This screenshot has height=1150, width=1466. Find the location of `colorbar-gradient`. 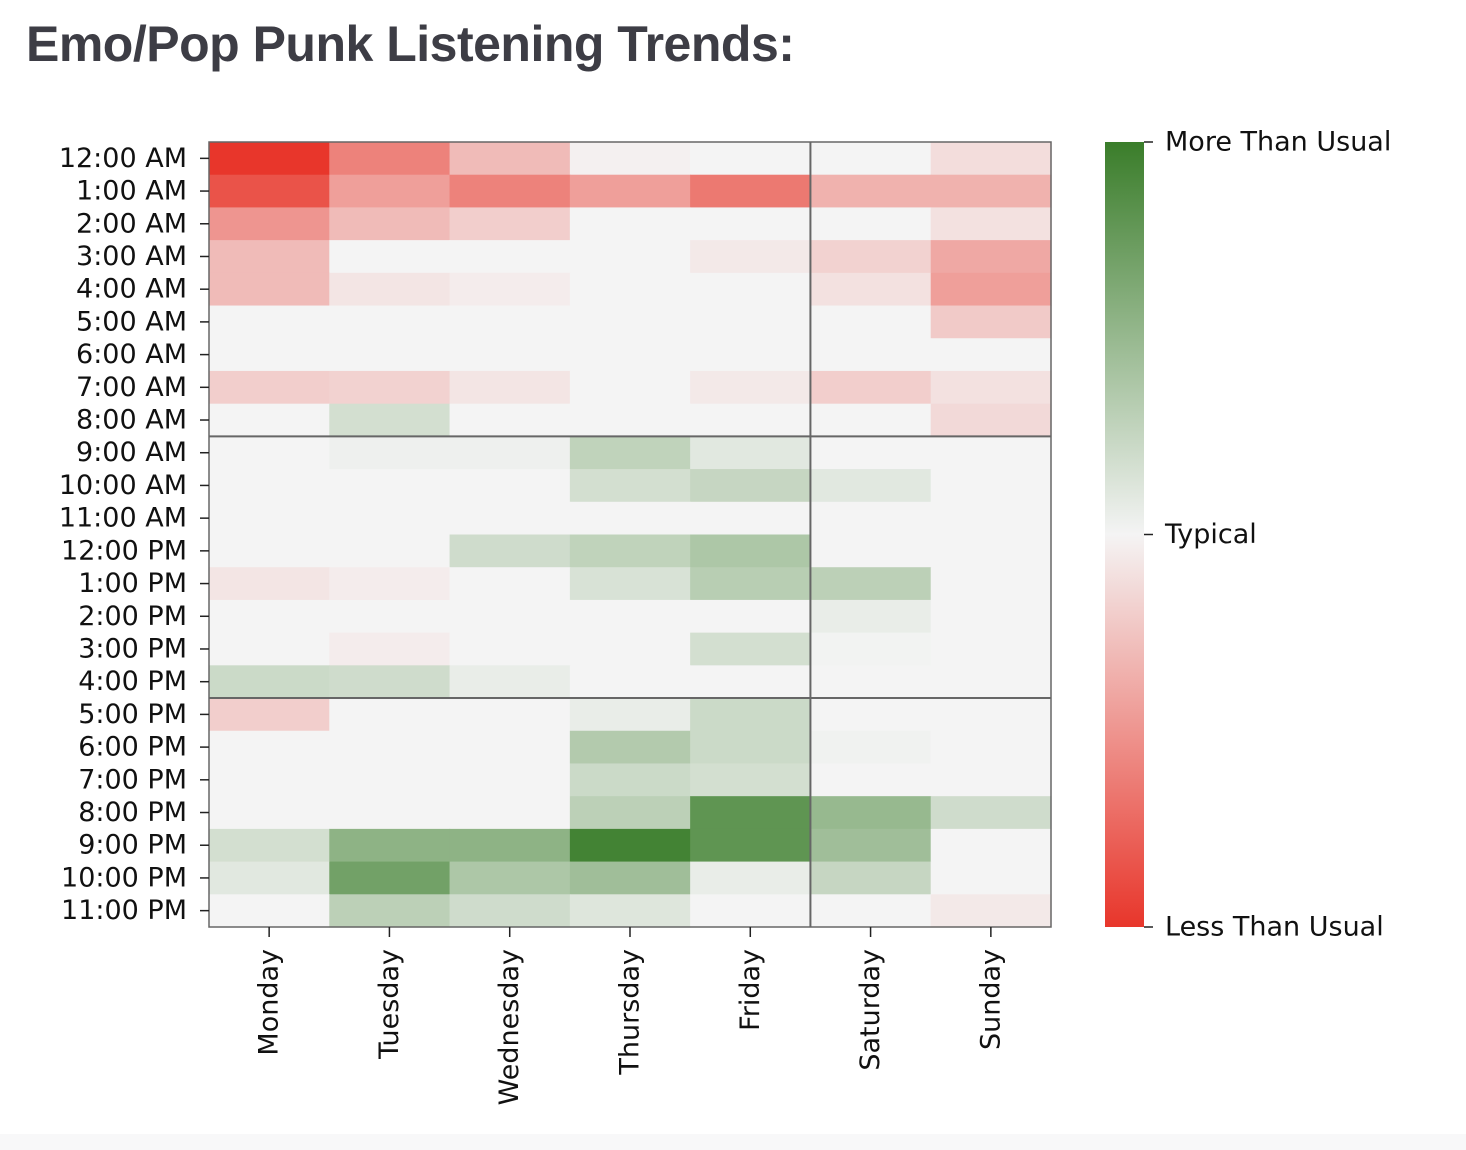

colorbar-gradient is located at coordinates (1124, 534).